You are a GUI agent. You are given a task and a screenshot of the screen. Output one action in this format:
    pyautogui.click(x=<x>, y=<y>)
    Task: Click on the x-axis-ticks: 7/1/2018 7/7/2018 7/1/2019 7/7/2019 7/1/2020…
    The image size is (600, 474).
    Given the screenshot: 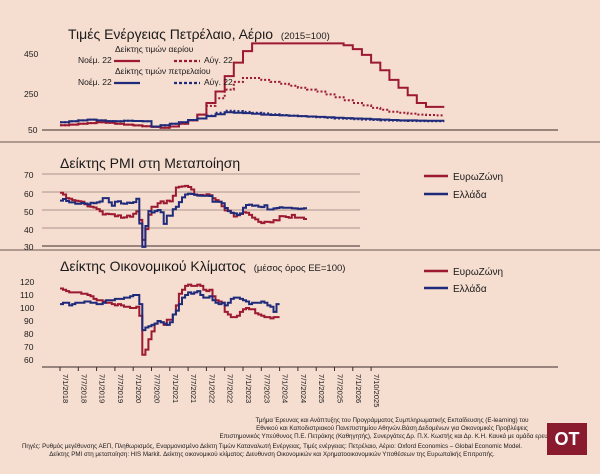 What is the action you would take?
    pyautogui.click(x=220, y=387)
    